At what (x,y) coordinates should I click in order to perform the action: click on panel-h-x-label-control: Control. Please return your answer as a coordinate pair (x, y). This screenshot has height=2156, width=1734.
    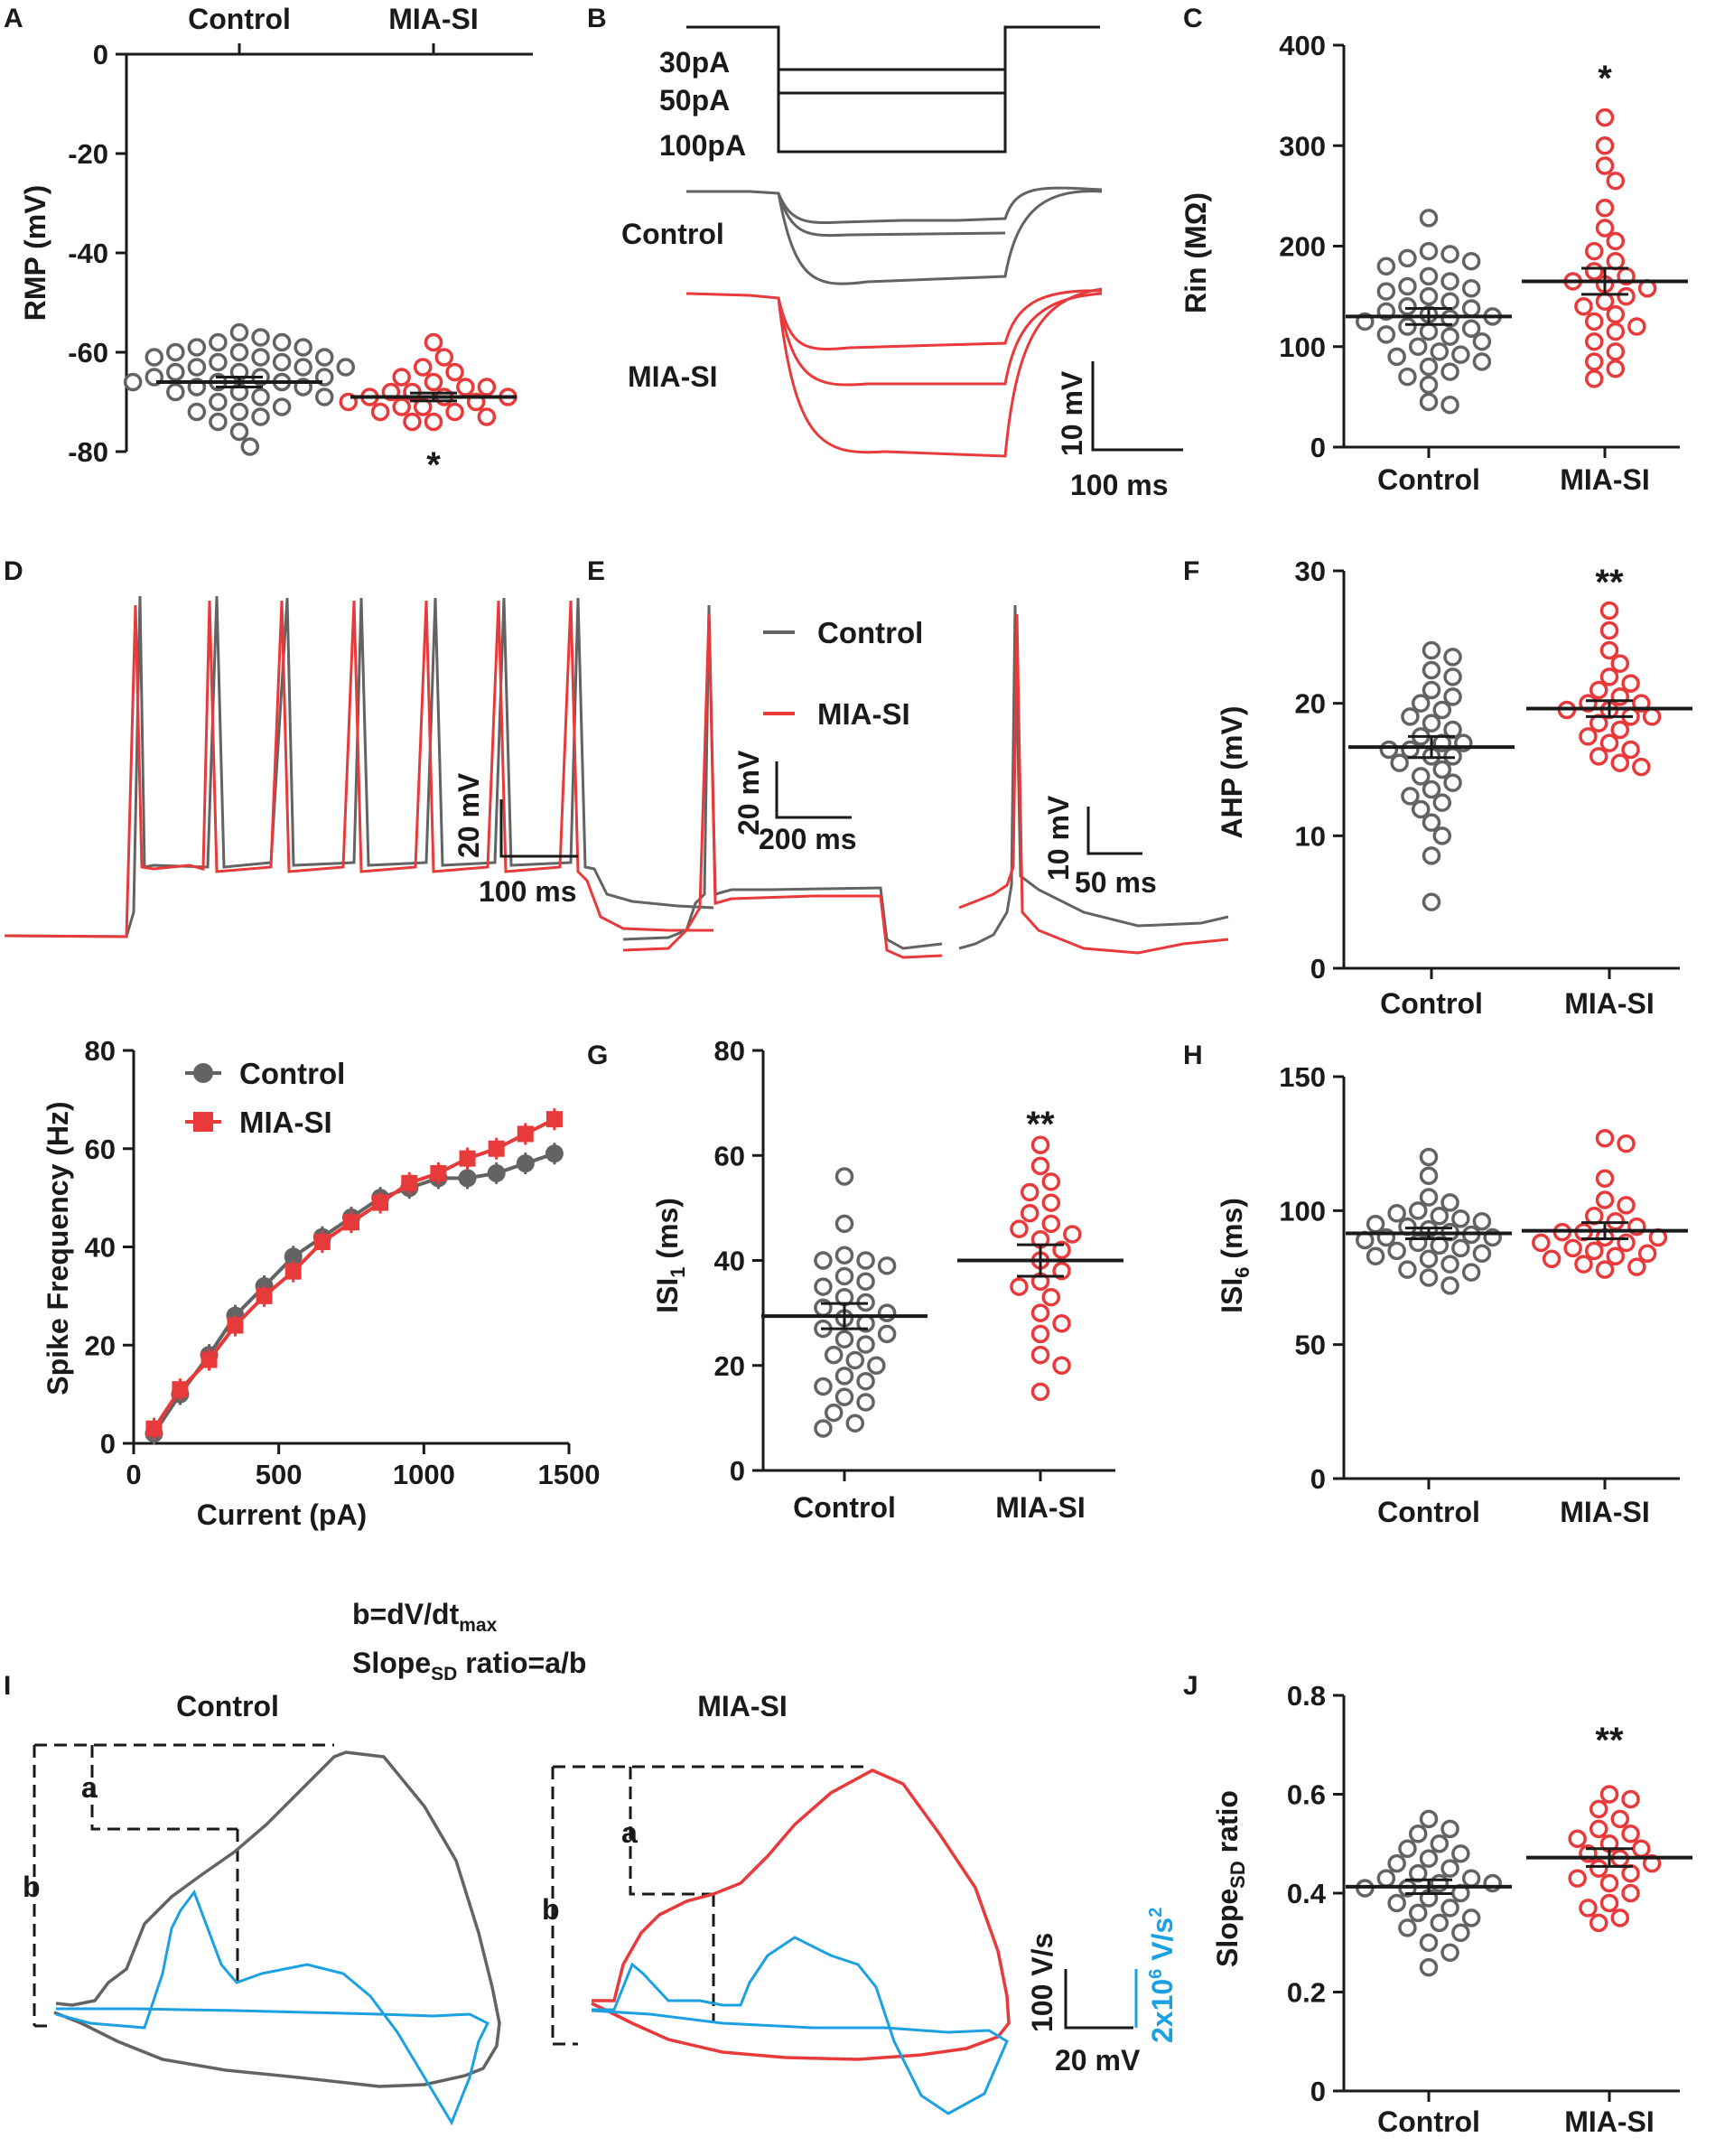
    Looking at the image, I should click on (1428, 1512).